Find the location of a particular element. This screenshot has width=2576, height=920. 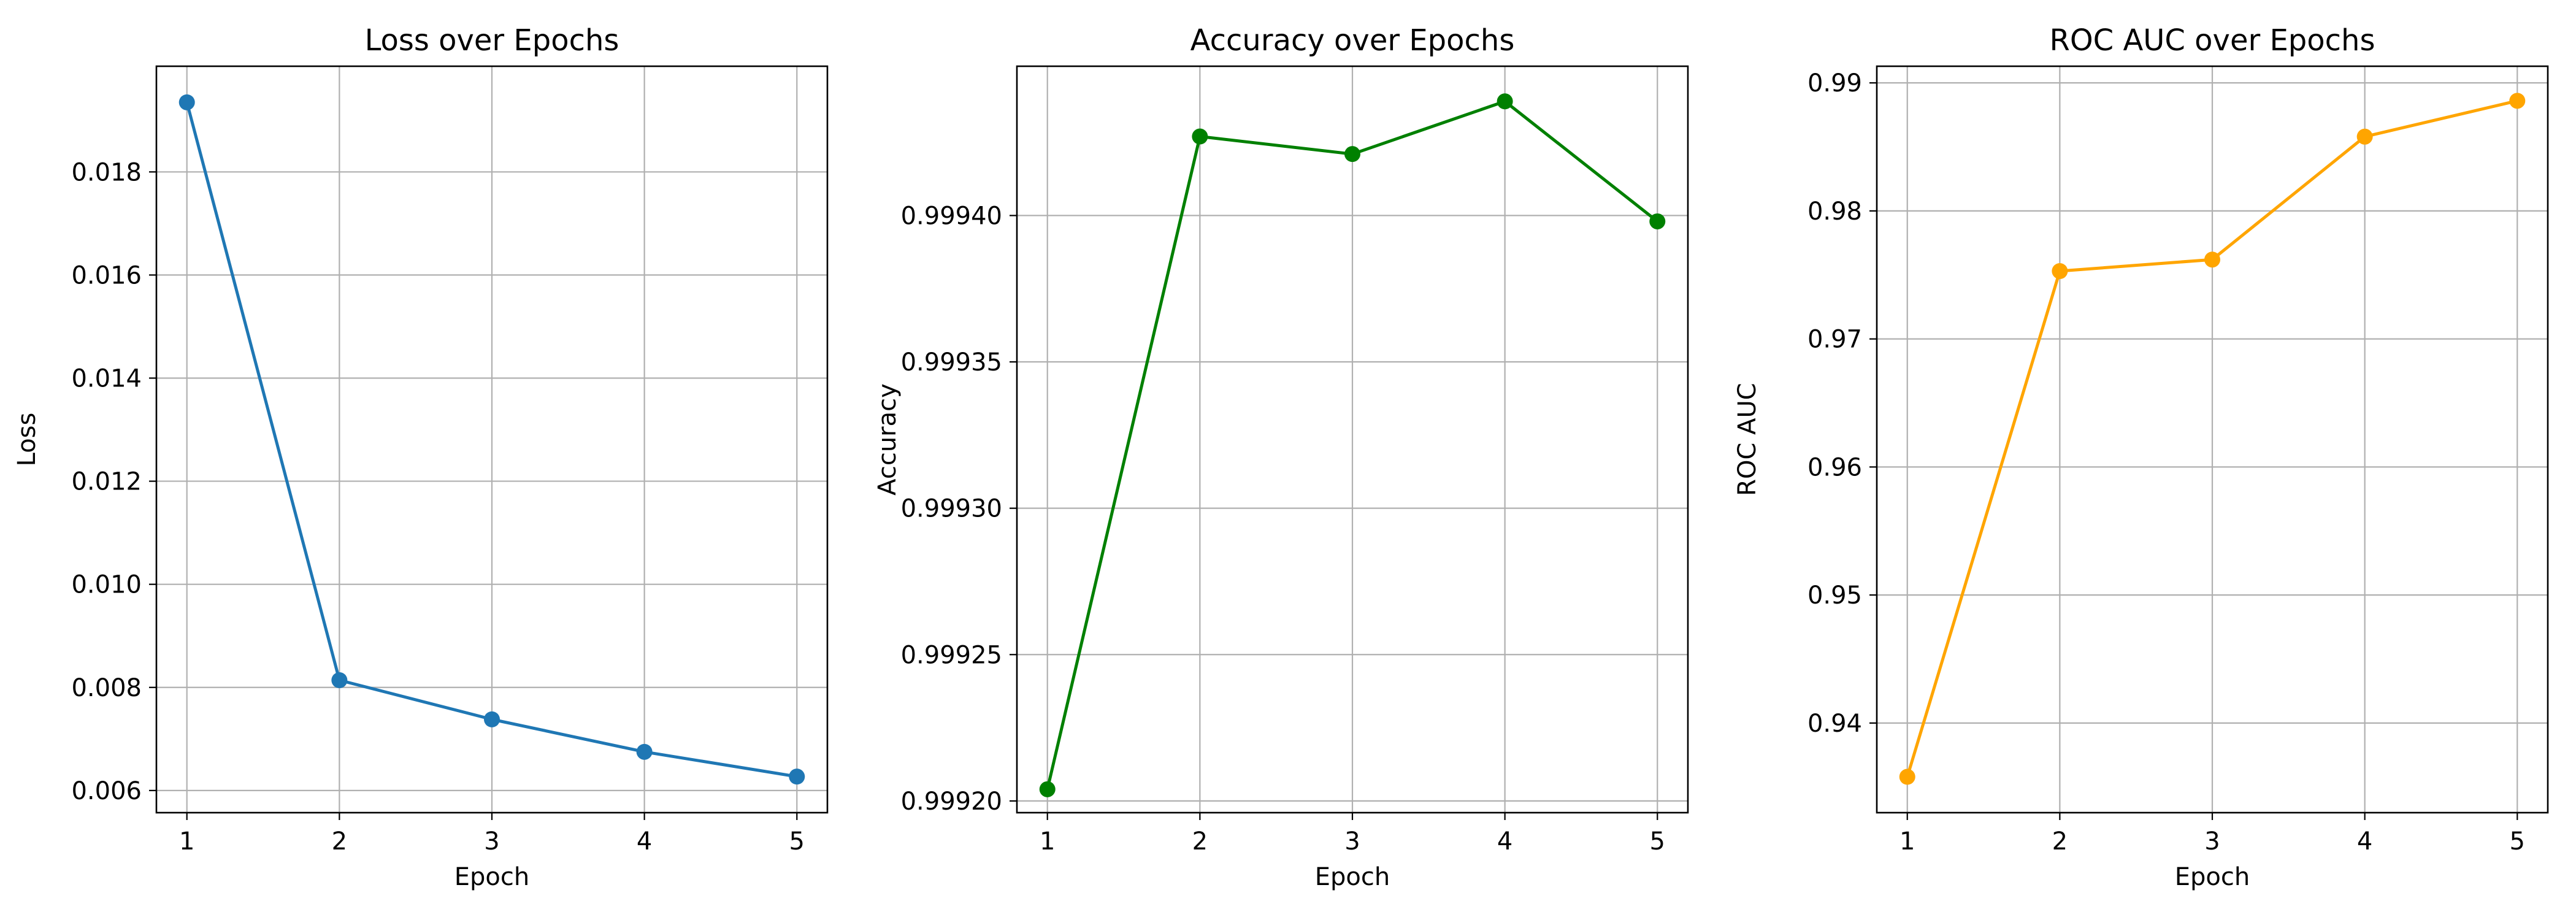

chart-1-x-tick-label-5: 5 is located at coordinates (797, 841).